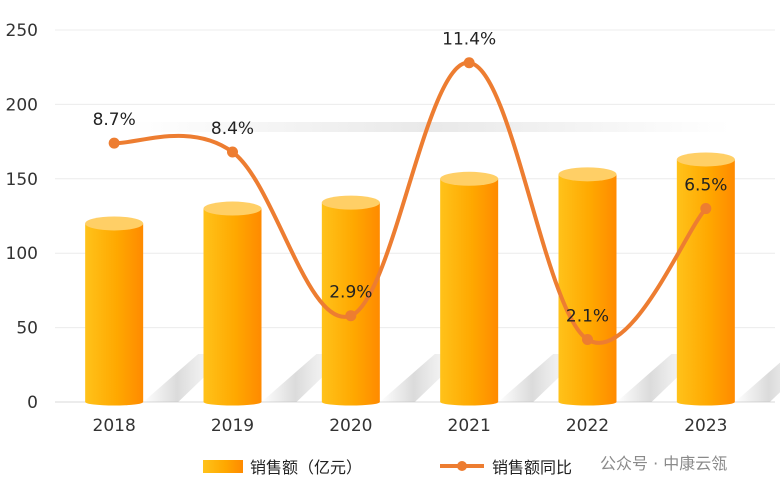 This screenshot has width=780, height=491. I want to click on watermark-text: 公众号 · 中康云瓴, so click(663, 463).